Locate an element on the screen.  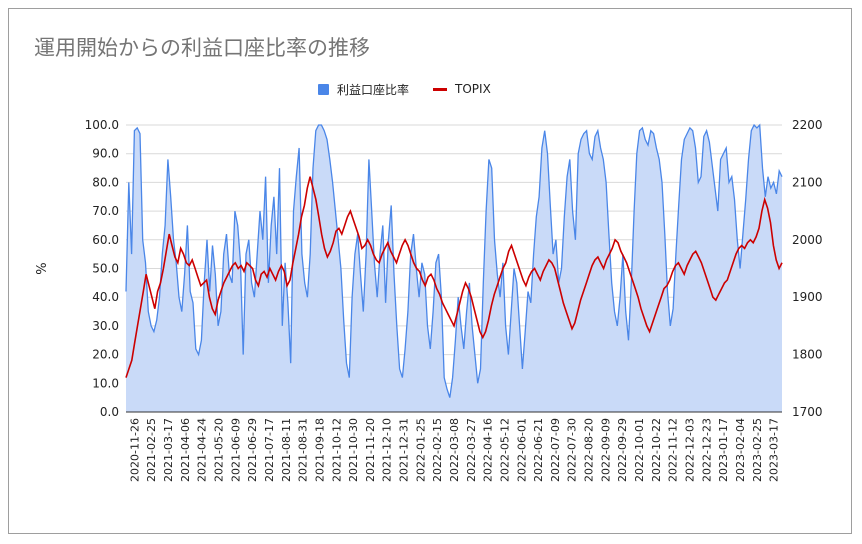
y-axis-left-title: % is located at coordinates (42, 268).